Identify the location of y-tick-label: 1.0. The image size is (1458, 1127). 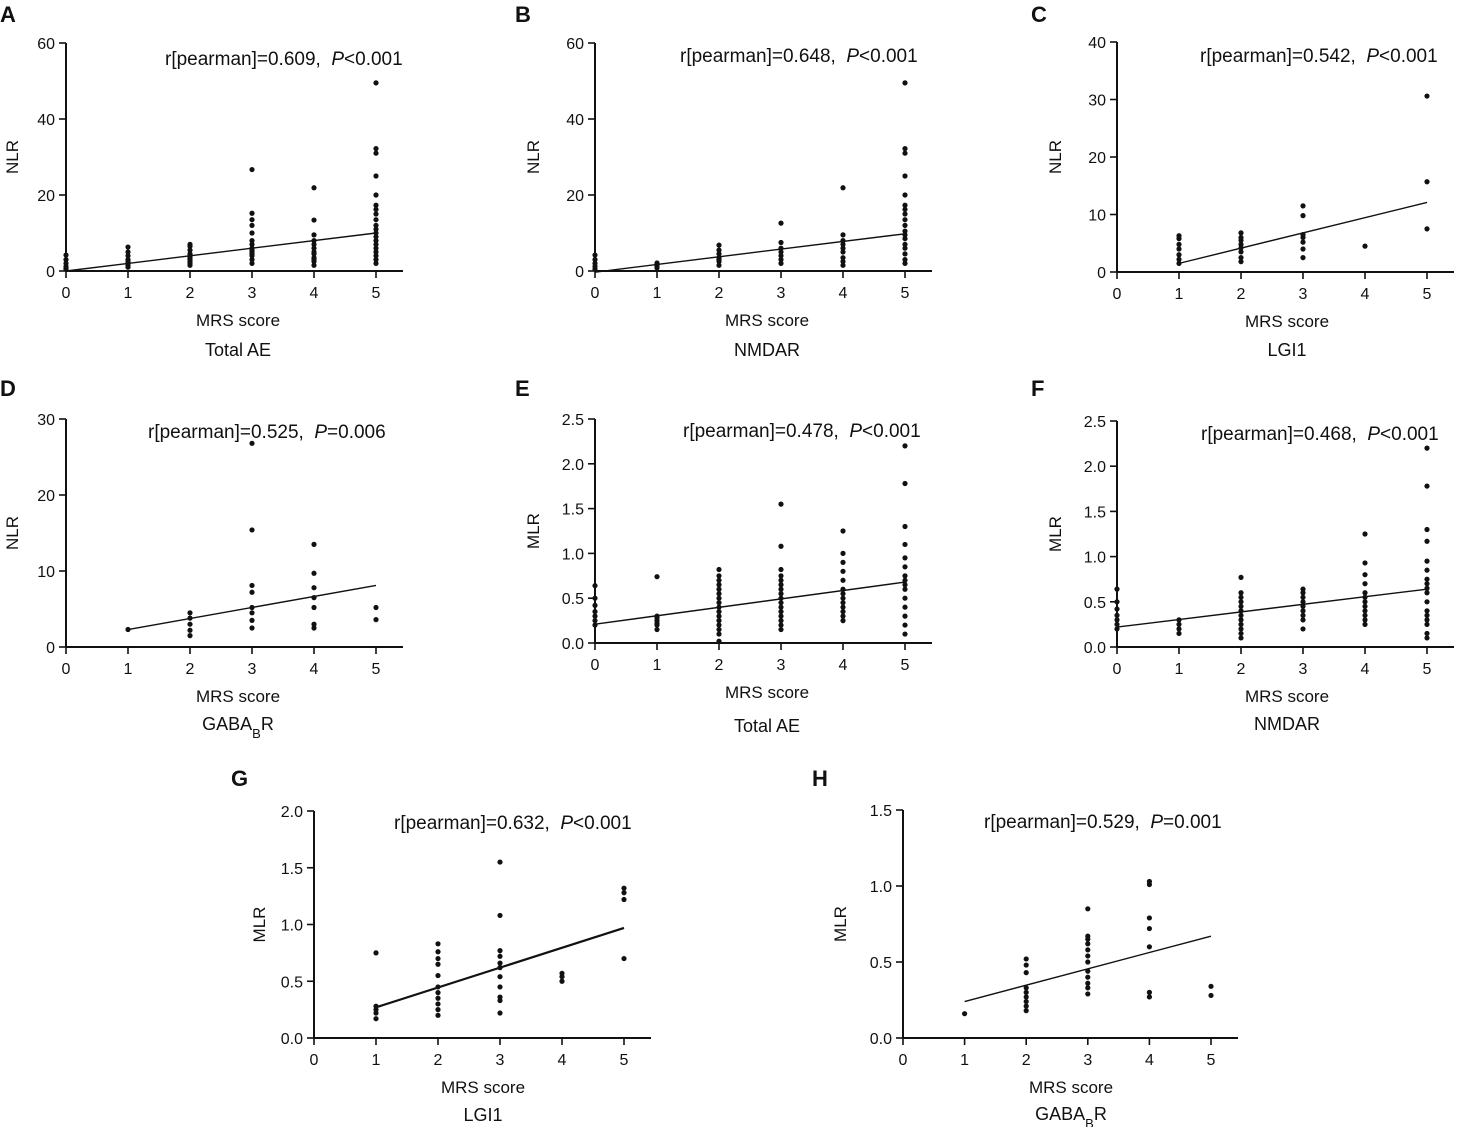
(1095, 558).